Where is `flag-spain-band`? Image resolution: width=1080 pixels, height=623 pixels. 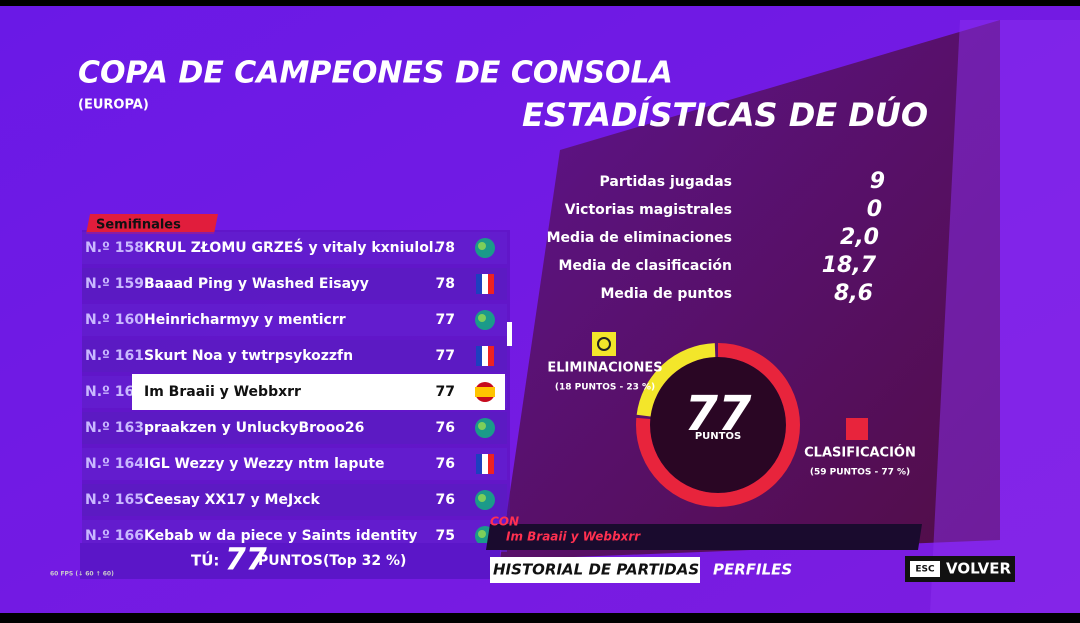
flag-spain-band is located at coordinates (485, 392).